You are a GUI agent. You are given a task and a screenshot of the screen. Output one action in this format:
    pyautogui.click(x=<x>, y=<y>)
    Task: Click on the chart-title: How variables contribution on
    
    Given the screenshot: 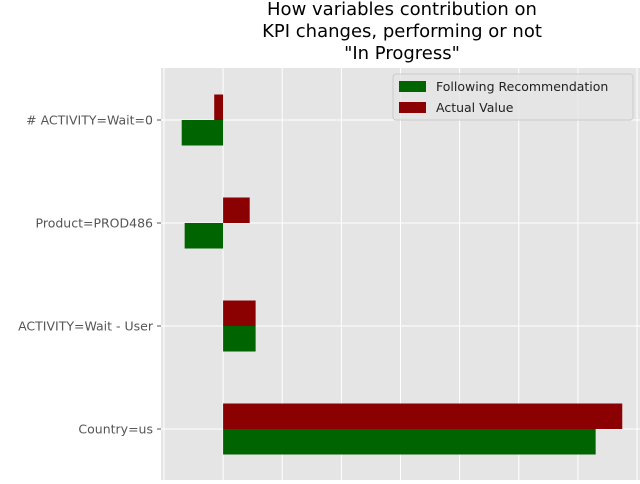 What is the action you would take?
    pyautogui.click(x=402, y=10)
    